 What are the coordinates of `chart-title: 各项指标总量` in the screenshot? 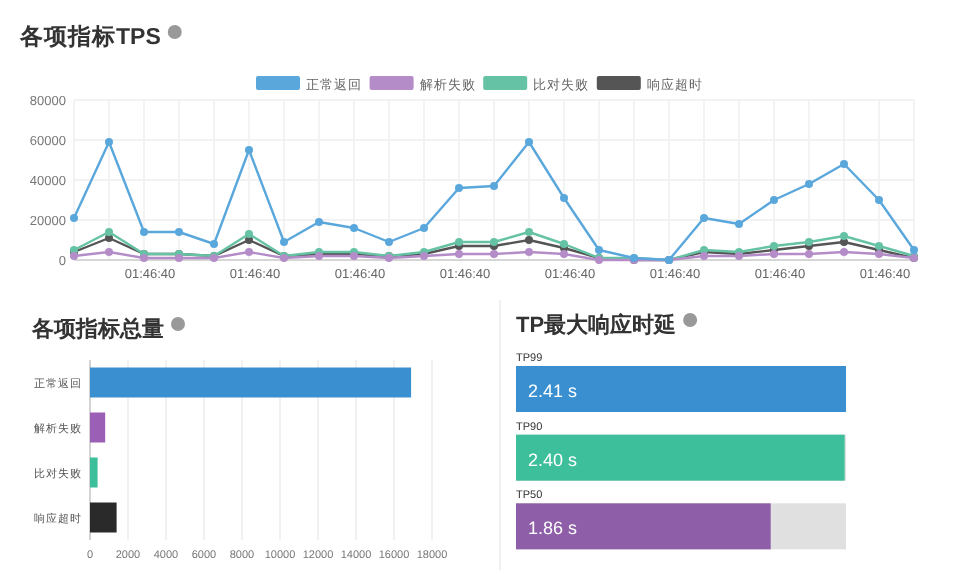 It's located at (97, 329).